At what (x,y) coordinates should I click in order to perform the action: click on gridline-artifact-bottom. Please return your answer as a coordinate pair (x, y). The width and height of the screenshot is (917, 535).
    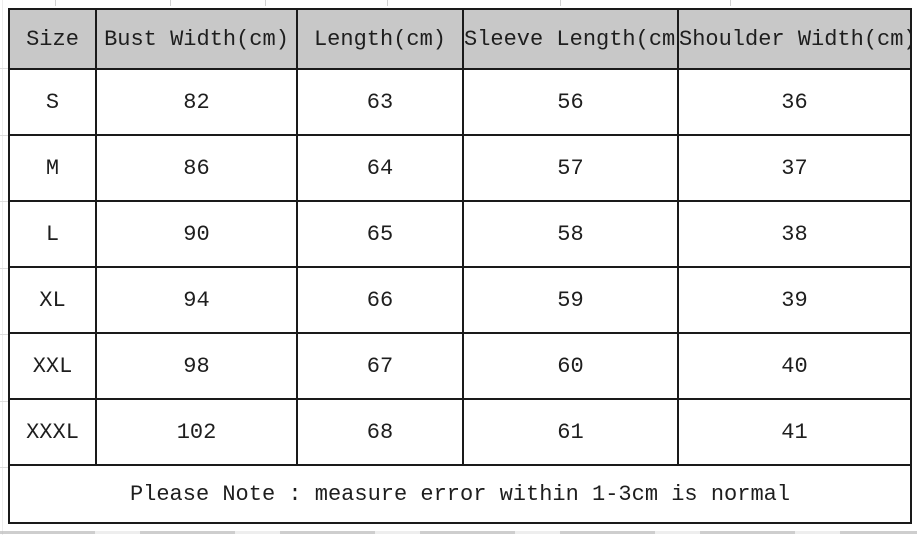
    Looking at the image, I should click on (458, 532).